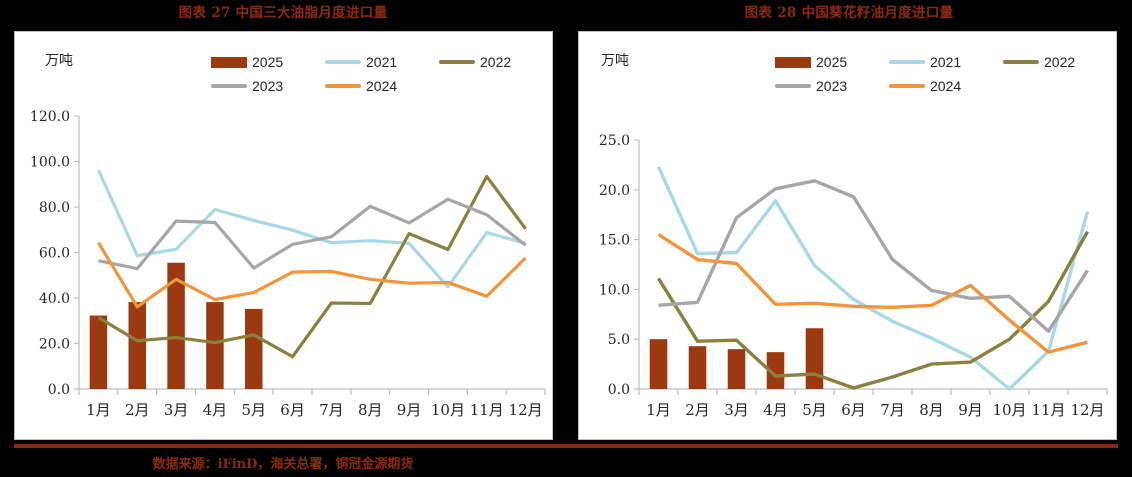  Describe the element at coordinates (59, 61) in the screenshot. I see `y-axis-unit-label-left: 万吨` at that location.